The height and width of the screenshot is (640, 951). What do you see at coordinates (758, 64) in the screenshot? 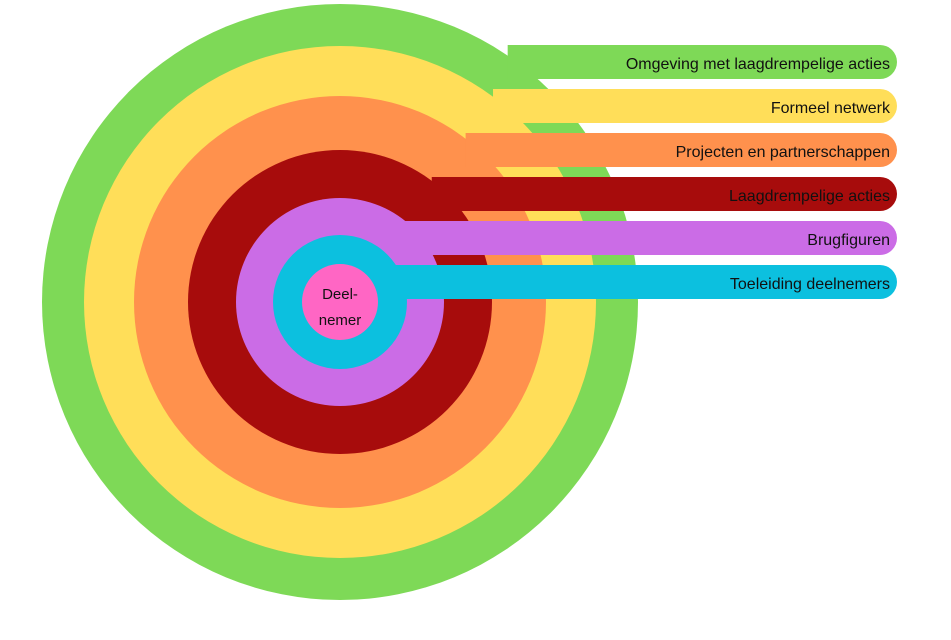
I see `label-omgeving: Omgeving met laagdrempelige acties` at bounding box center [758, 64].